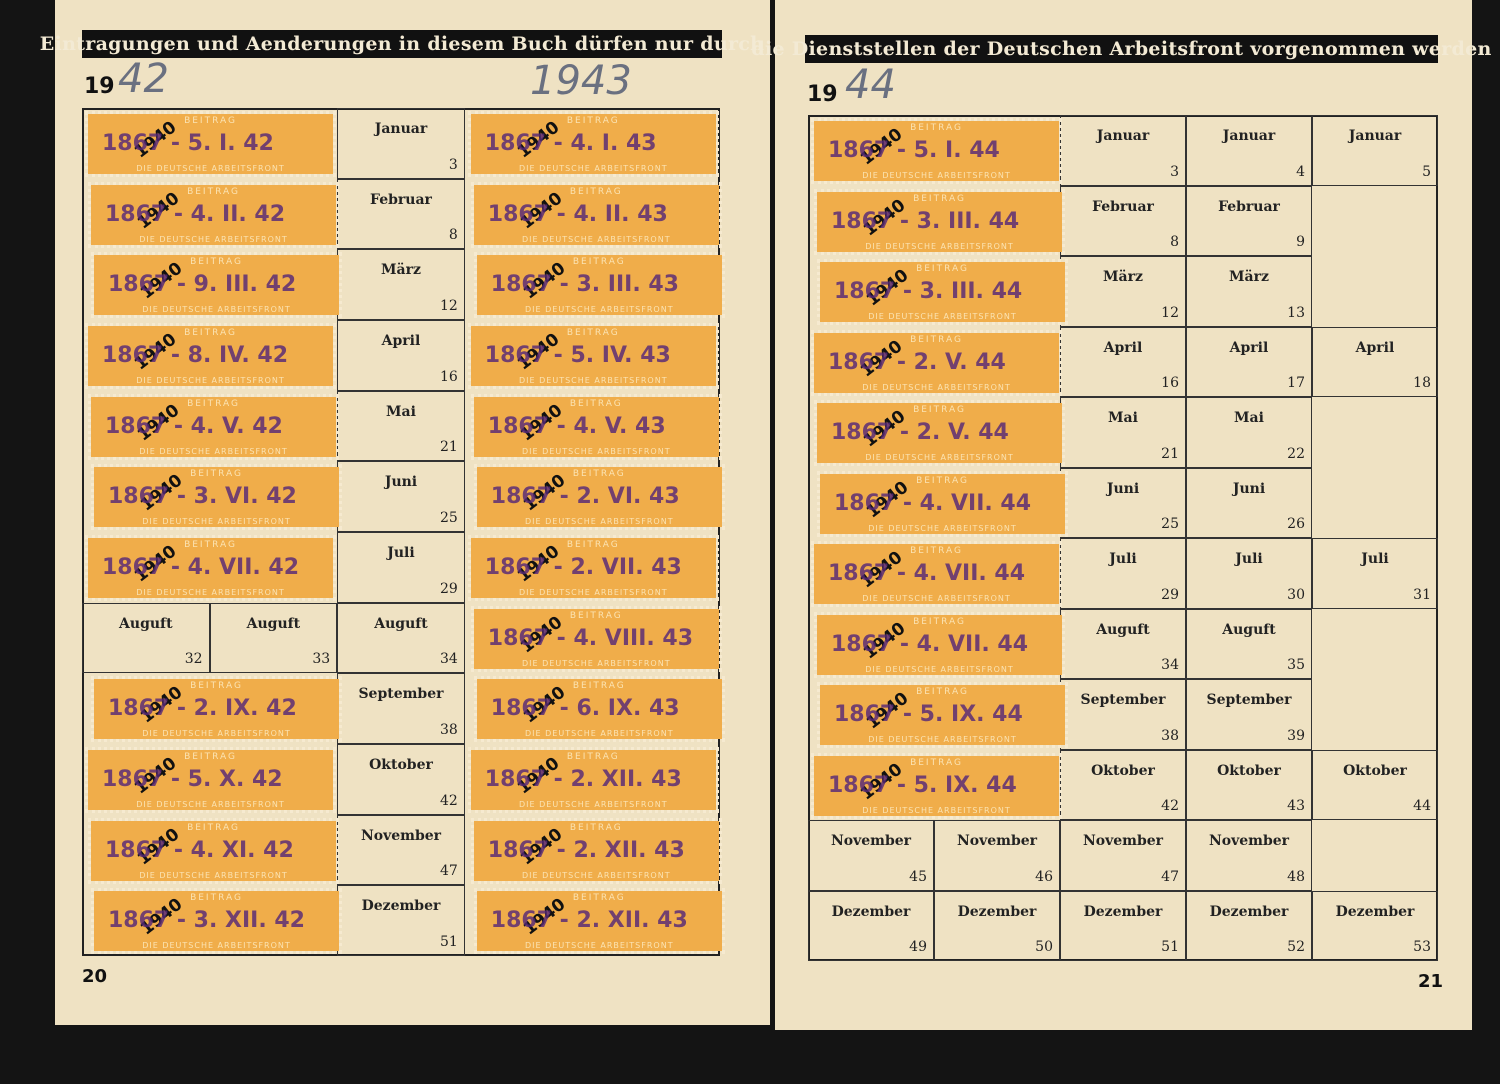 The height and width of the screenshot is (1084, 1500). What do you see at coordinates (401, 708) in the screenshot?
I see `cell: September 38` at bounding box center [401, 708].